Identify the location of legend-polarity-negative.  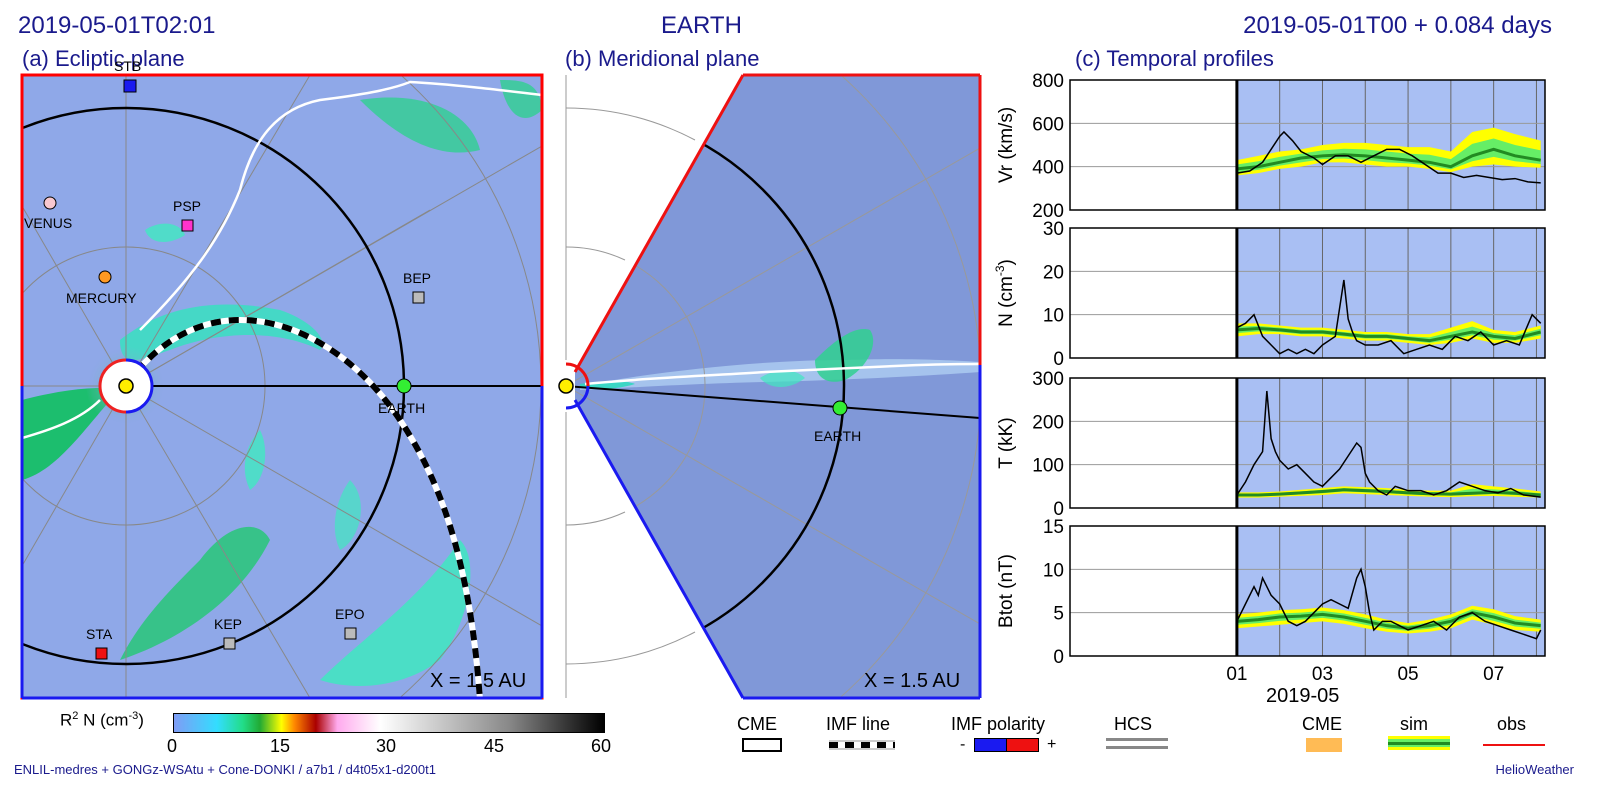
(990, 745).